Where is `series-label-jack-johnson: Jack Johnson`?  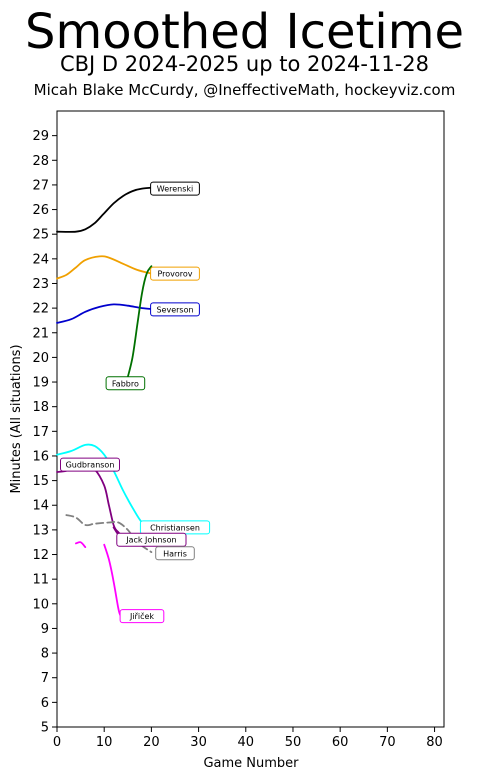 series-label-jack-johnson: Jack Johnson is located at coordinates (150, 540).